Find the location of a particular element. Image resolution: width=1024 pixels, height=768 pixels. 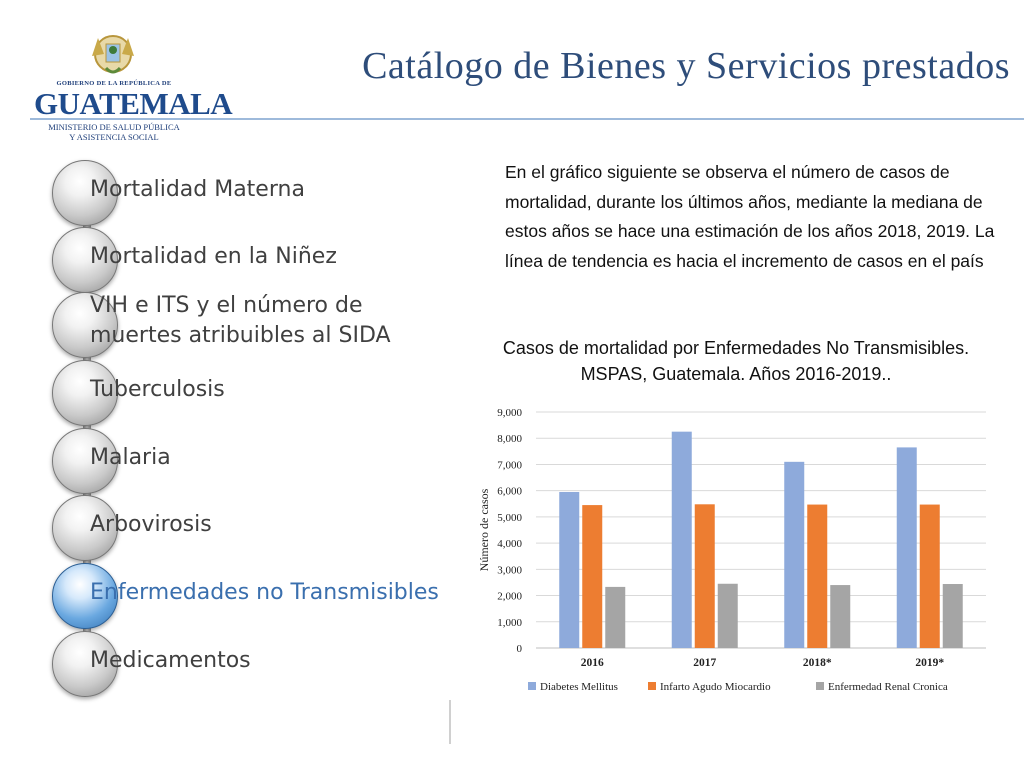

x-tick-label: 2016 is located at coordinates (592, 663).